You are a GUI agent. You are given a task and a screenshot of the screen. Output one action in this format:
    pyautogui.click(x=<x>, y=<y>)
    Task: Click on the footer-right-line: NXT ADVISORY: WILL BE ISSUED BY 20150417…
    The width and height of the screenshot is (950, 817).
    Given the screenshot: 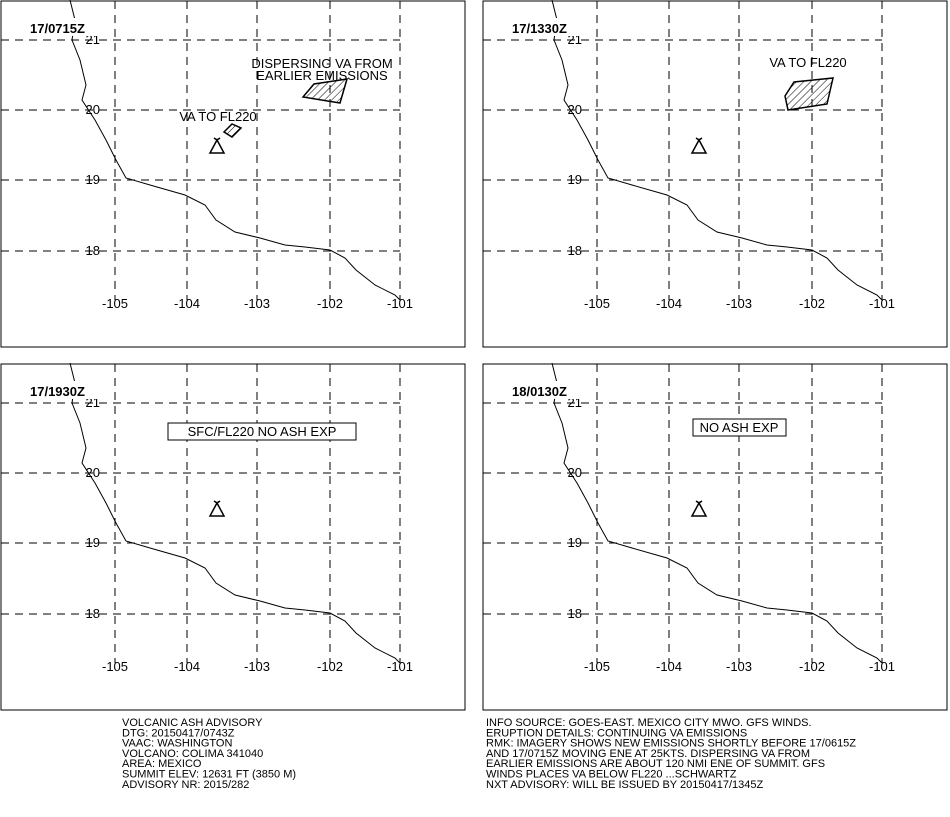 What is the action you would take?
    pyautogui.click(x=624, y=785)
    